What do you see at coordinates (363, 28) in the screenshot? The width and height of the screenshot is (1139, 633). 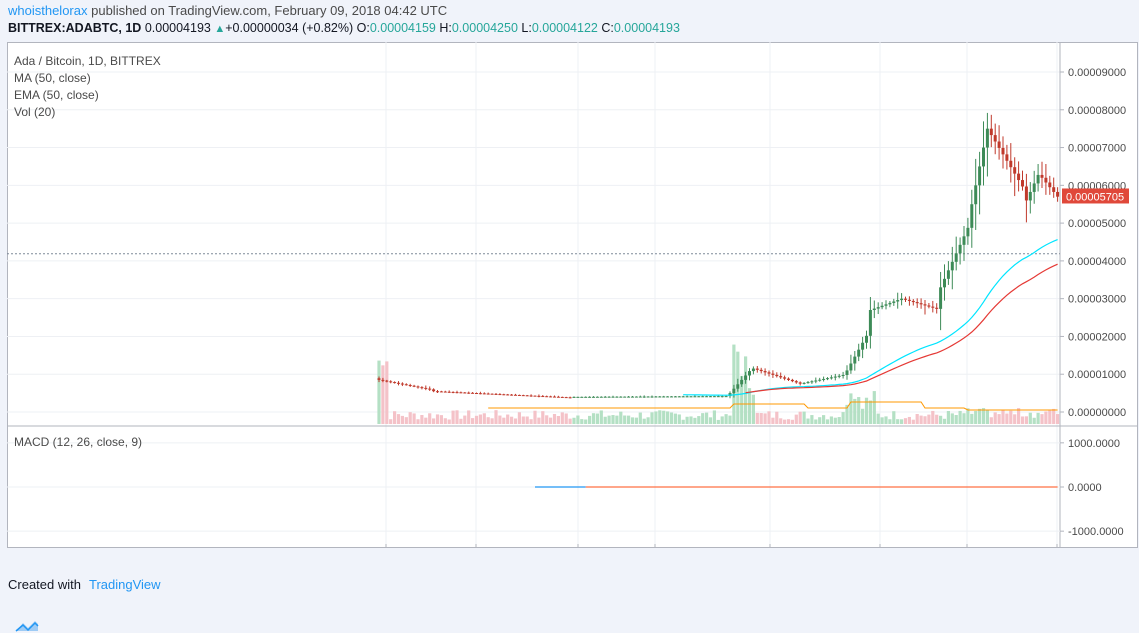 I see `open-label: O:` at bounding box center [363, 28].